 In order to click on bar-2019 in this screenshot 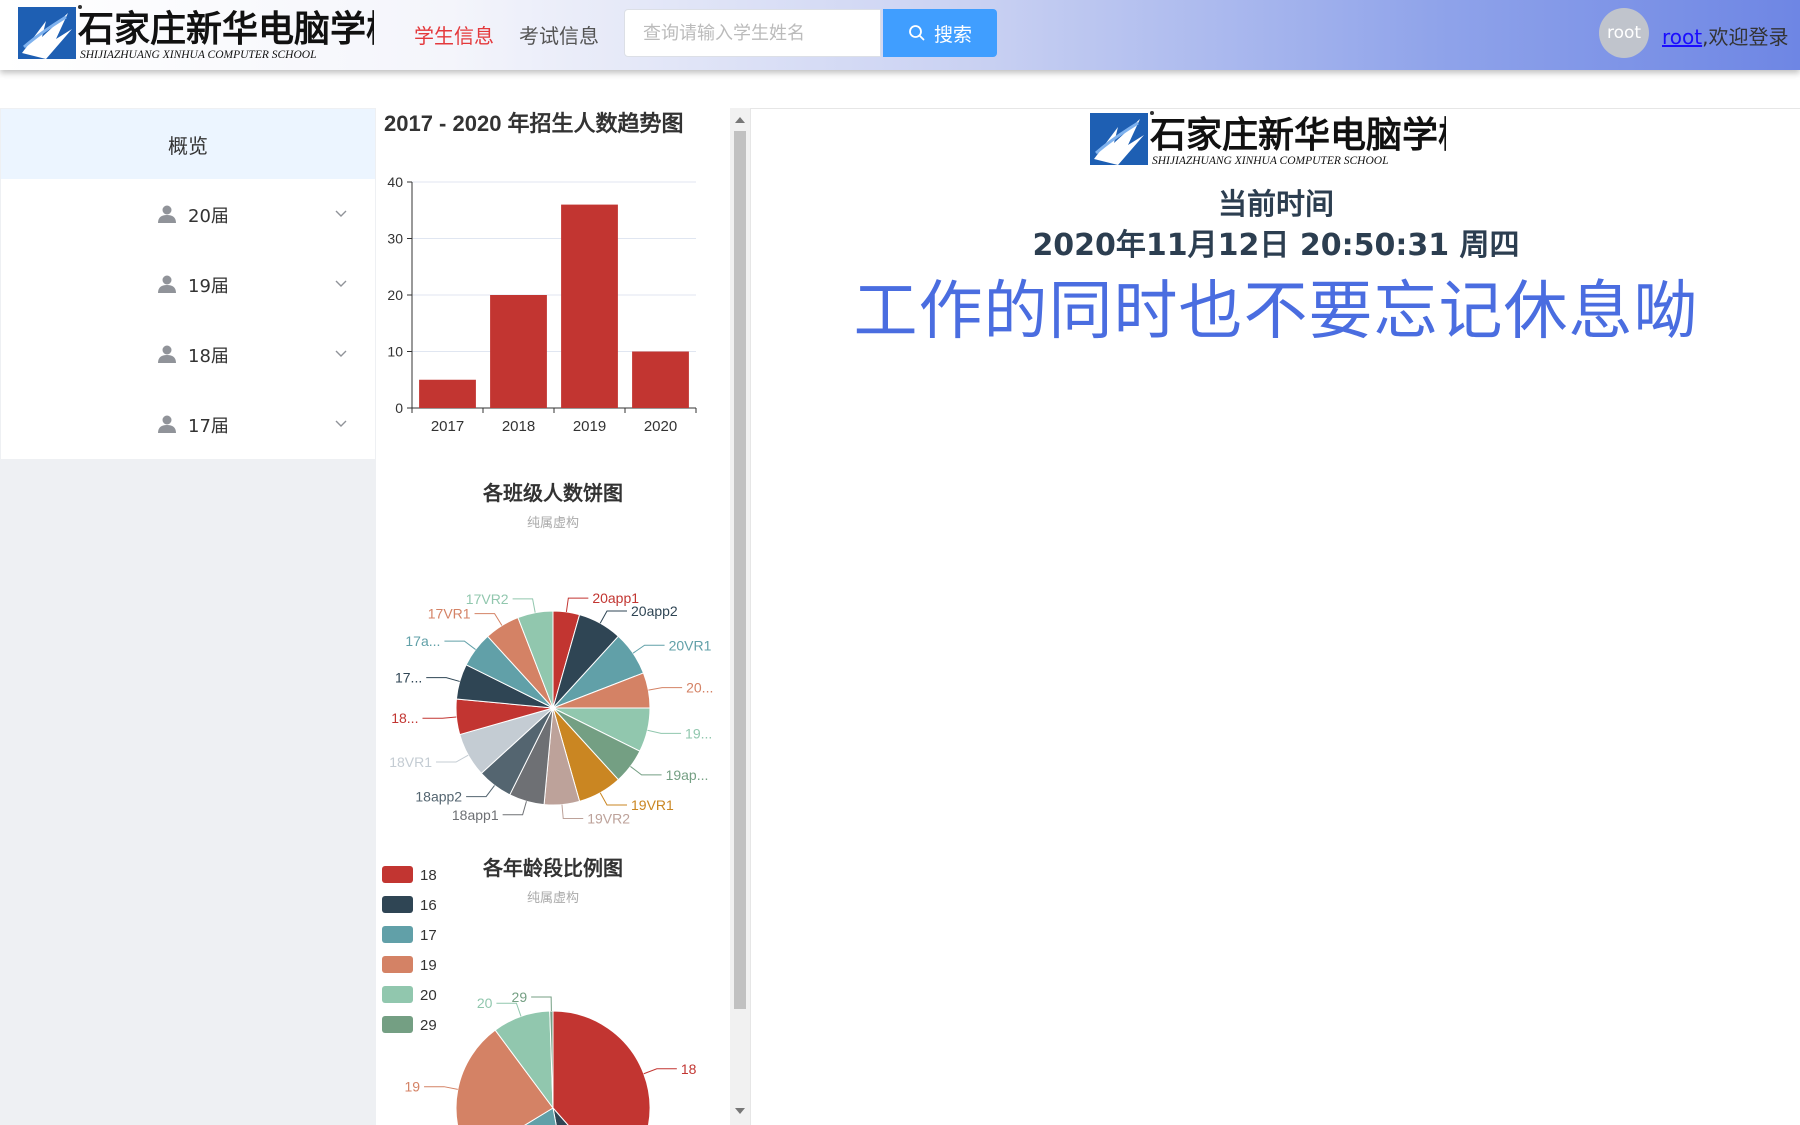, I will do `click(589, 306)`.